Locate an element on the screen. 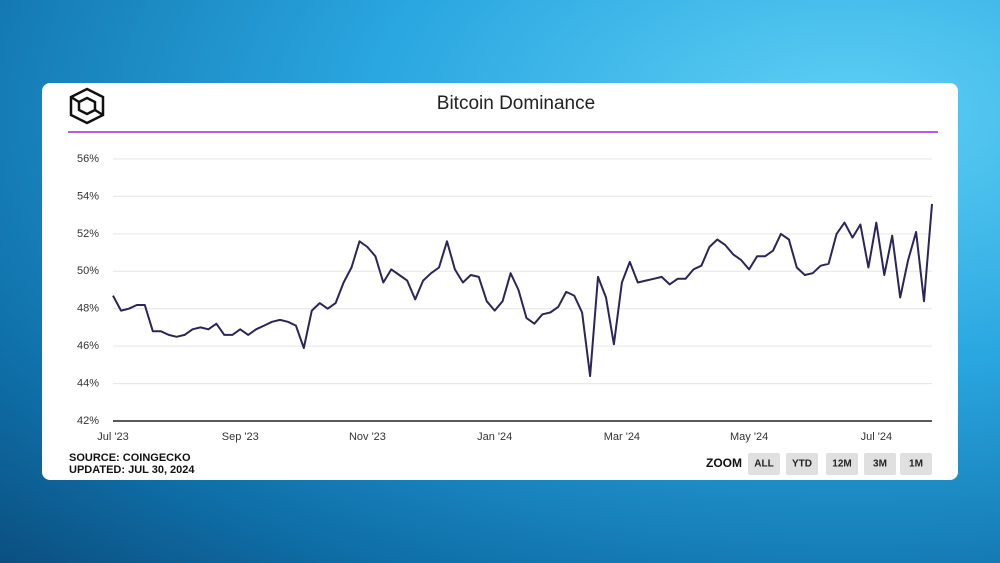  x-tick-label: May '24 is located at coordinates (749, 437).